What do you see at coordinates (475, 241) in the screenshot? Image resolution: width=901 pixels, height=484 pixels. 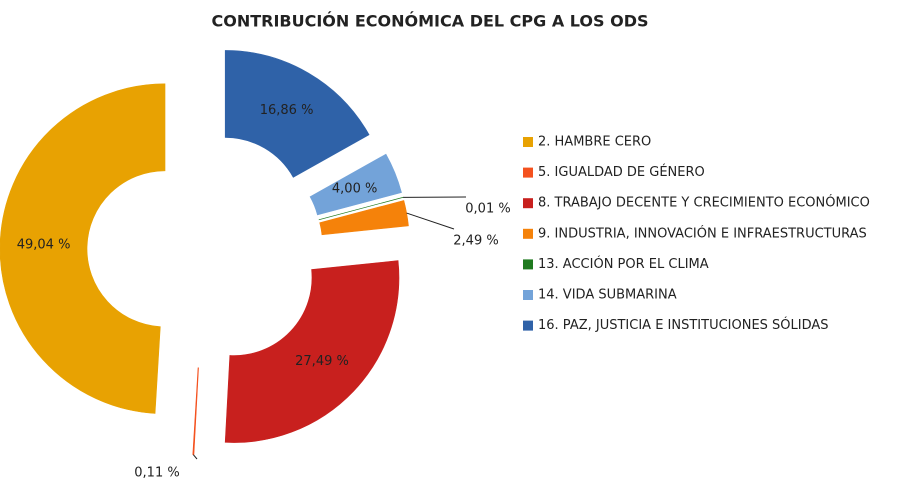 I see `data-label: 2,49 %` at bounding box center [475, 241].